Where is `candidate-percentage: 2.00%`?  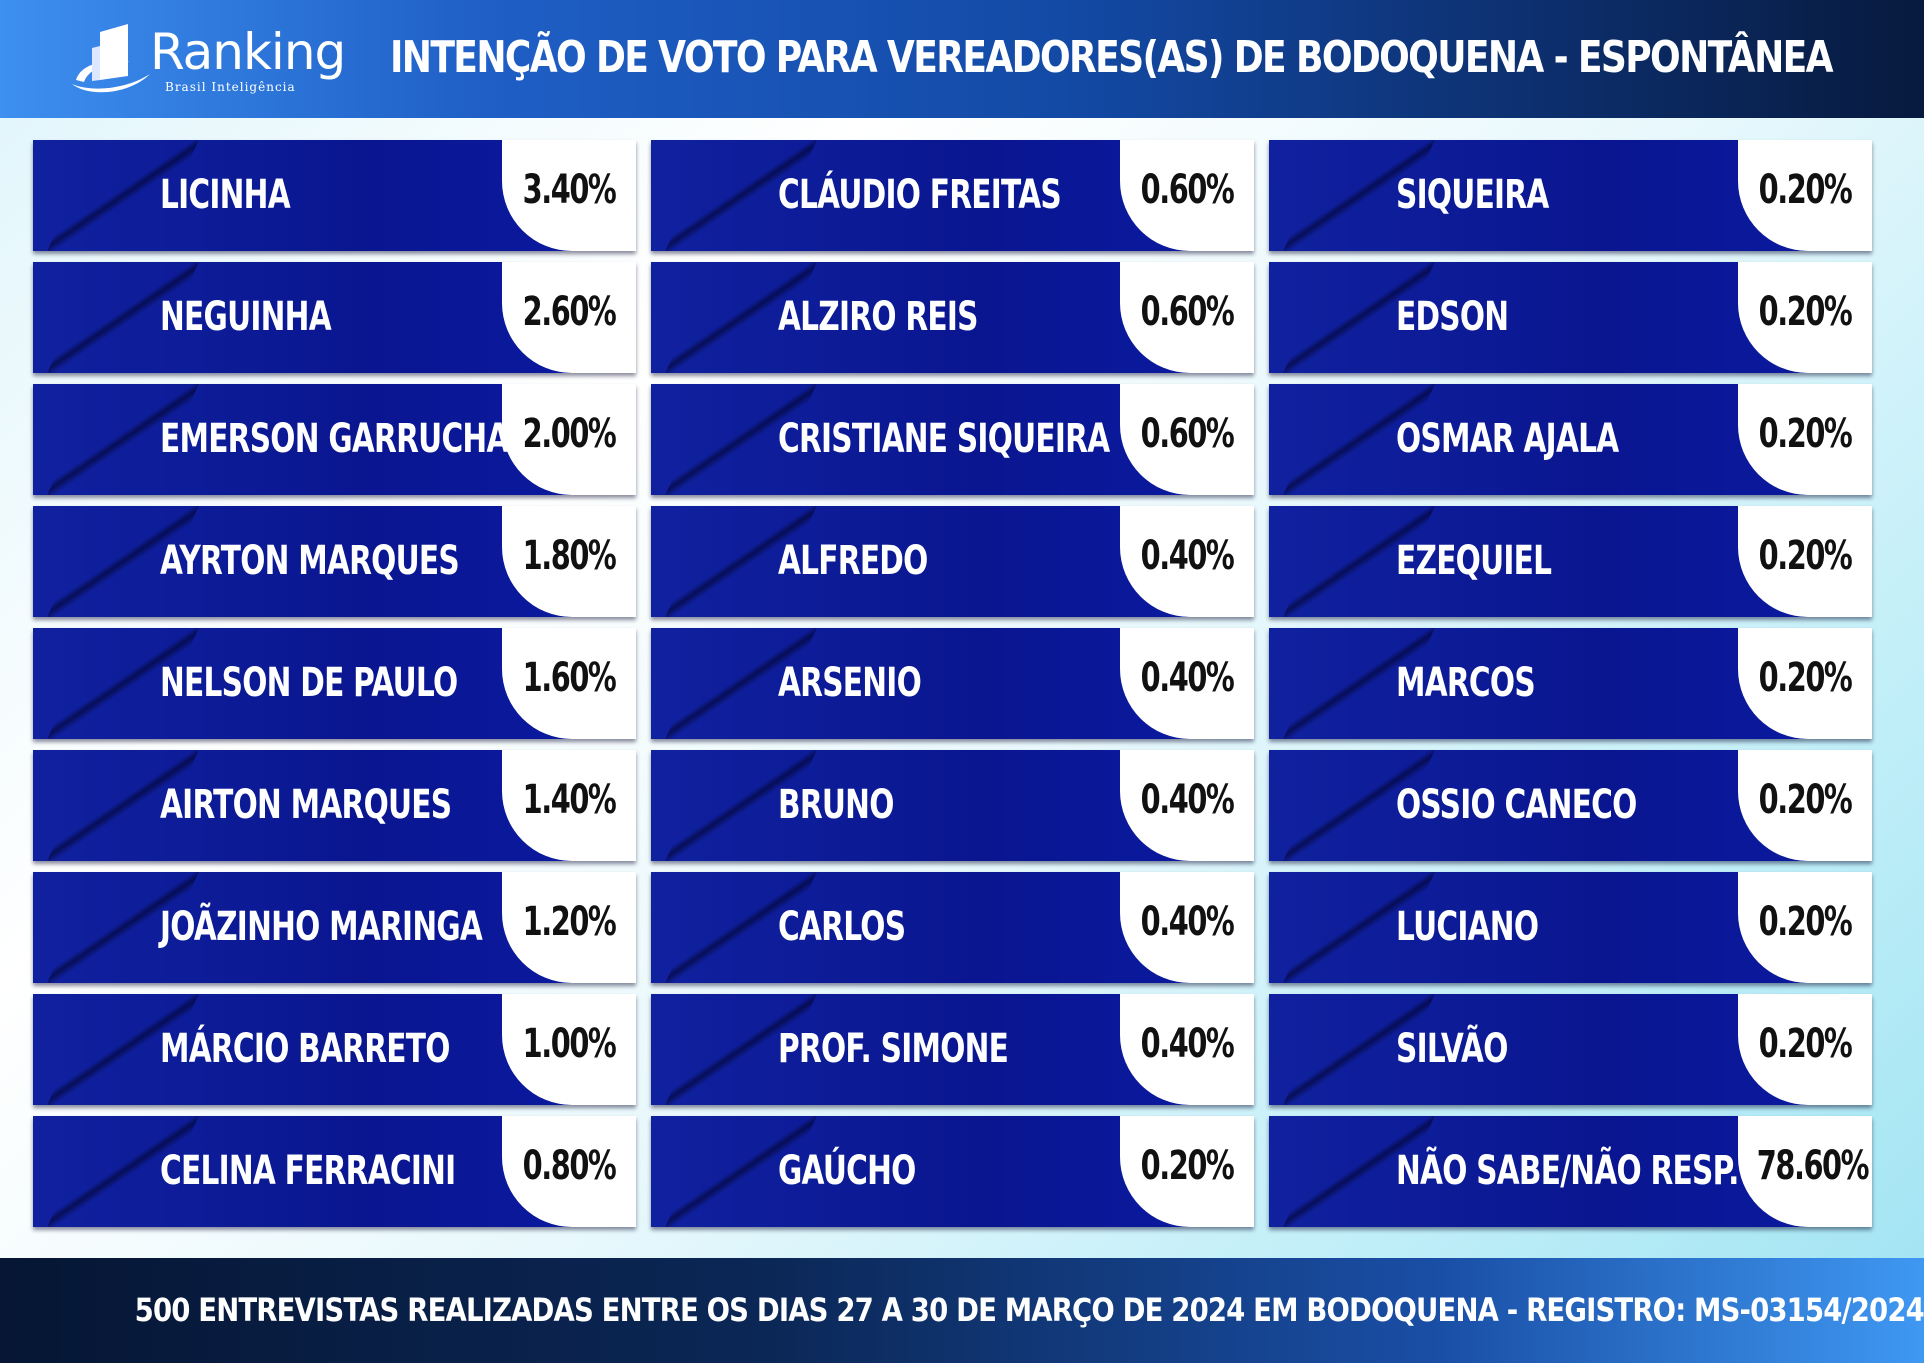
candidate-percentage: 2.00% is located at coordinates (569, 439).